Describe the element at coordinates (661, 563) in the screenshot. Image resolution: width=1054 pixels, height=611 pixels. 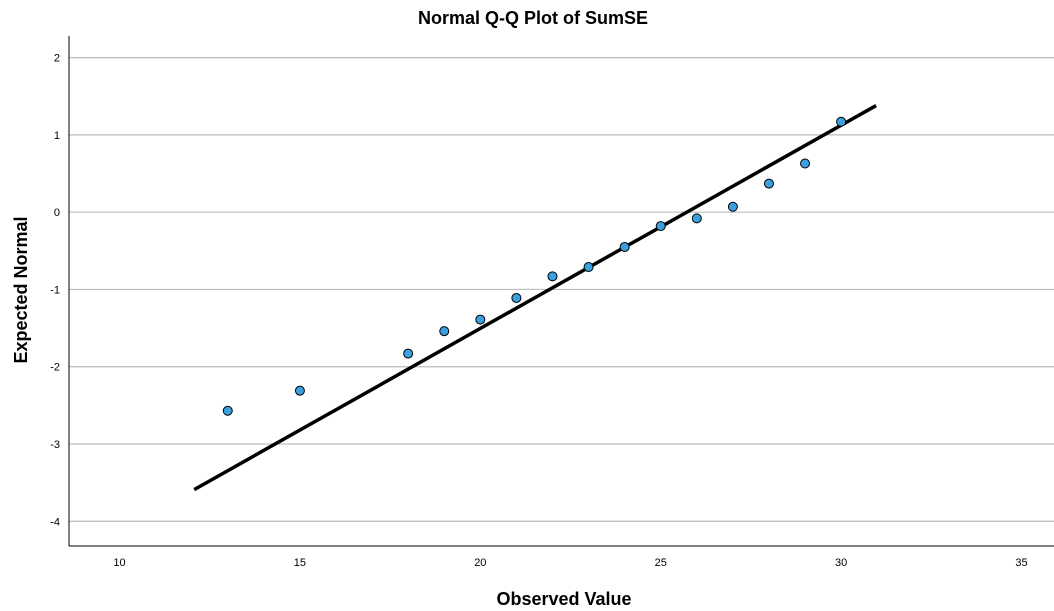
I see `x-tick-label: 25` at that location.